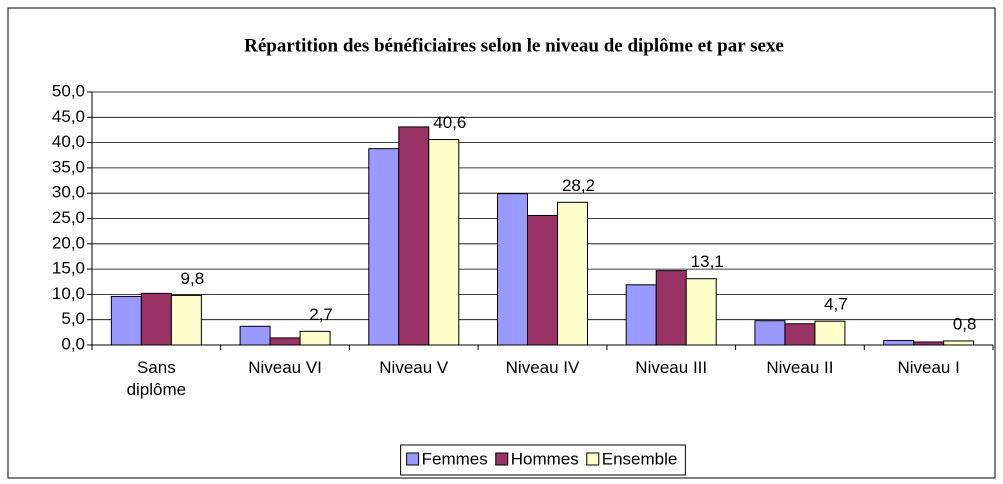  What do you see at coordinates (73, 318) in the screenshot?
I see `y-tick-label: 5,0` at bounding box center [73, 318].